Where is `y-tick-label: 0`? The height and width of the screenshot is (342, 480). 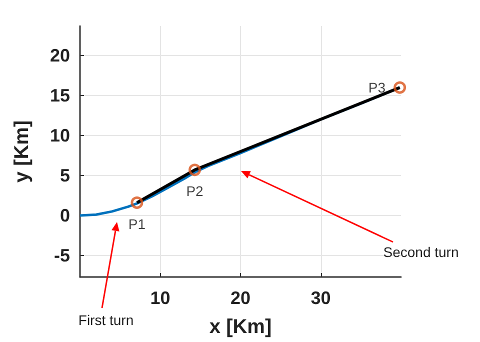
y-tick-label: 0 is located at coordinates (65, 215).